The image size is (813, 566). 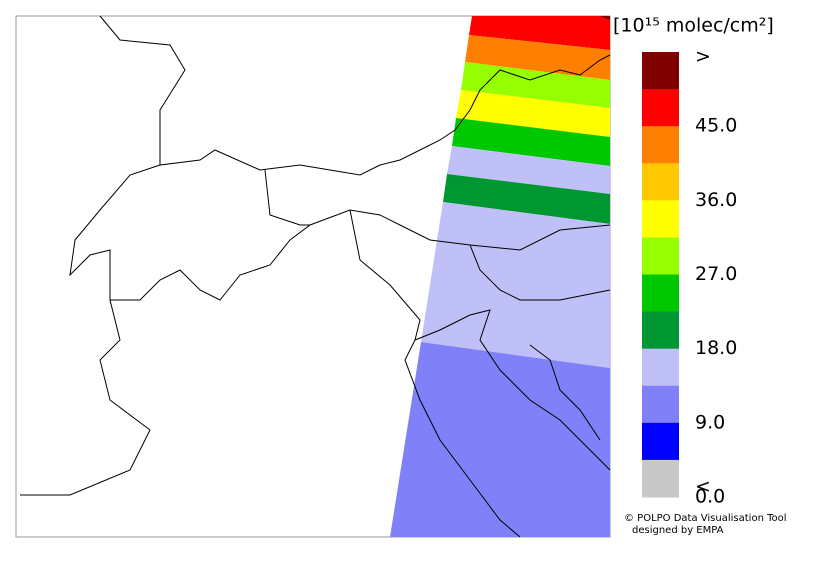 What do you see at coordinates (716, 200) in the screenshot?
I see `colorbar-label: 36.0` at bounding box center [716, 200].